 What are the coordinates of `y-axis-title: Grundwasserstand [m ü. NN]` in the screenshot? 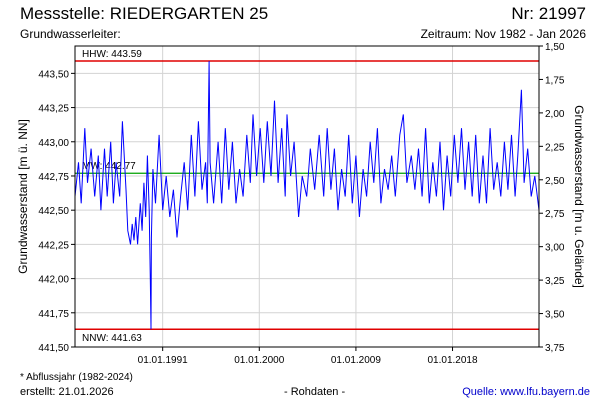 It's located at (23, 196).